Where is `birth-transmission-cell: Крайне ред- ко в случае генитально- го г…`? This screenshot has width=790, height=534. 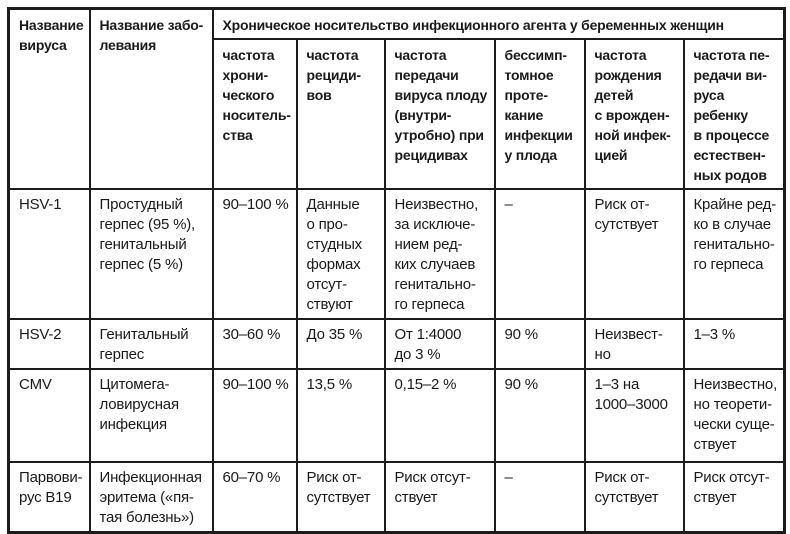 birth-transmission-cell: Крайне ред- ко в случае генитально- го г… is located at coordinates (734, 254).